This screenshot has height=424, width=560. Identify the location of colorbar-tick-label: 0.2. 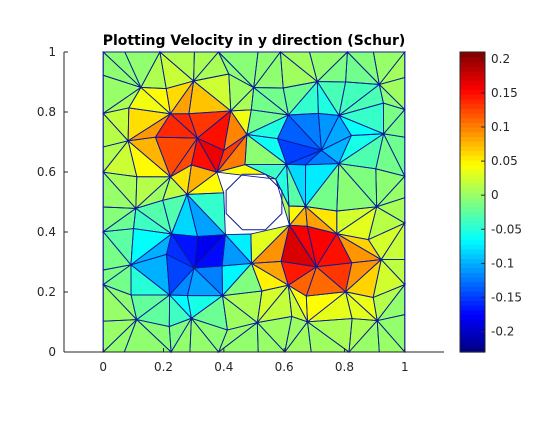
(500, 59).